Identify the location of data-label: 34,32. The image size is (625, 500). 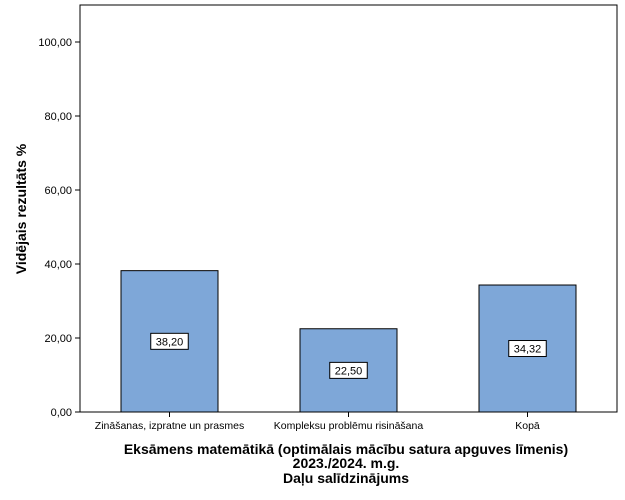
(528, 350).